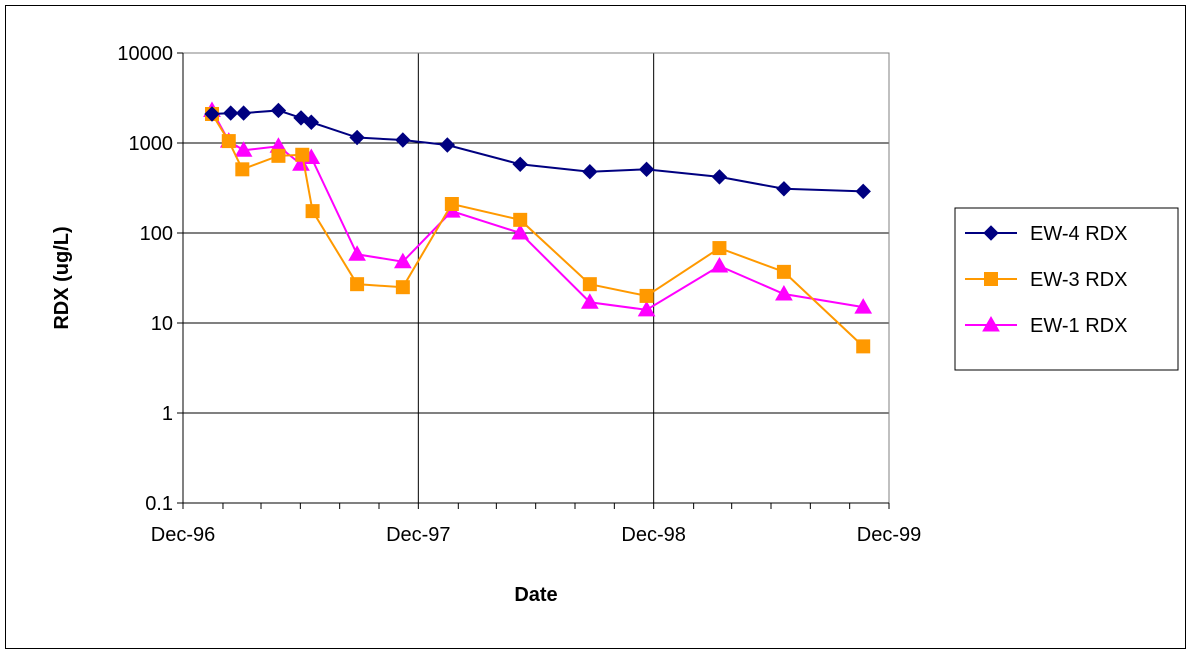 This screenshot has height=656, width=1193. What do you see at coordinates (537, 151) in the screenshot?
I see `series-ew-4-rdx` at bounding box center [537, 151].